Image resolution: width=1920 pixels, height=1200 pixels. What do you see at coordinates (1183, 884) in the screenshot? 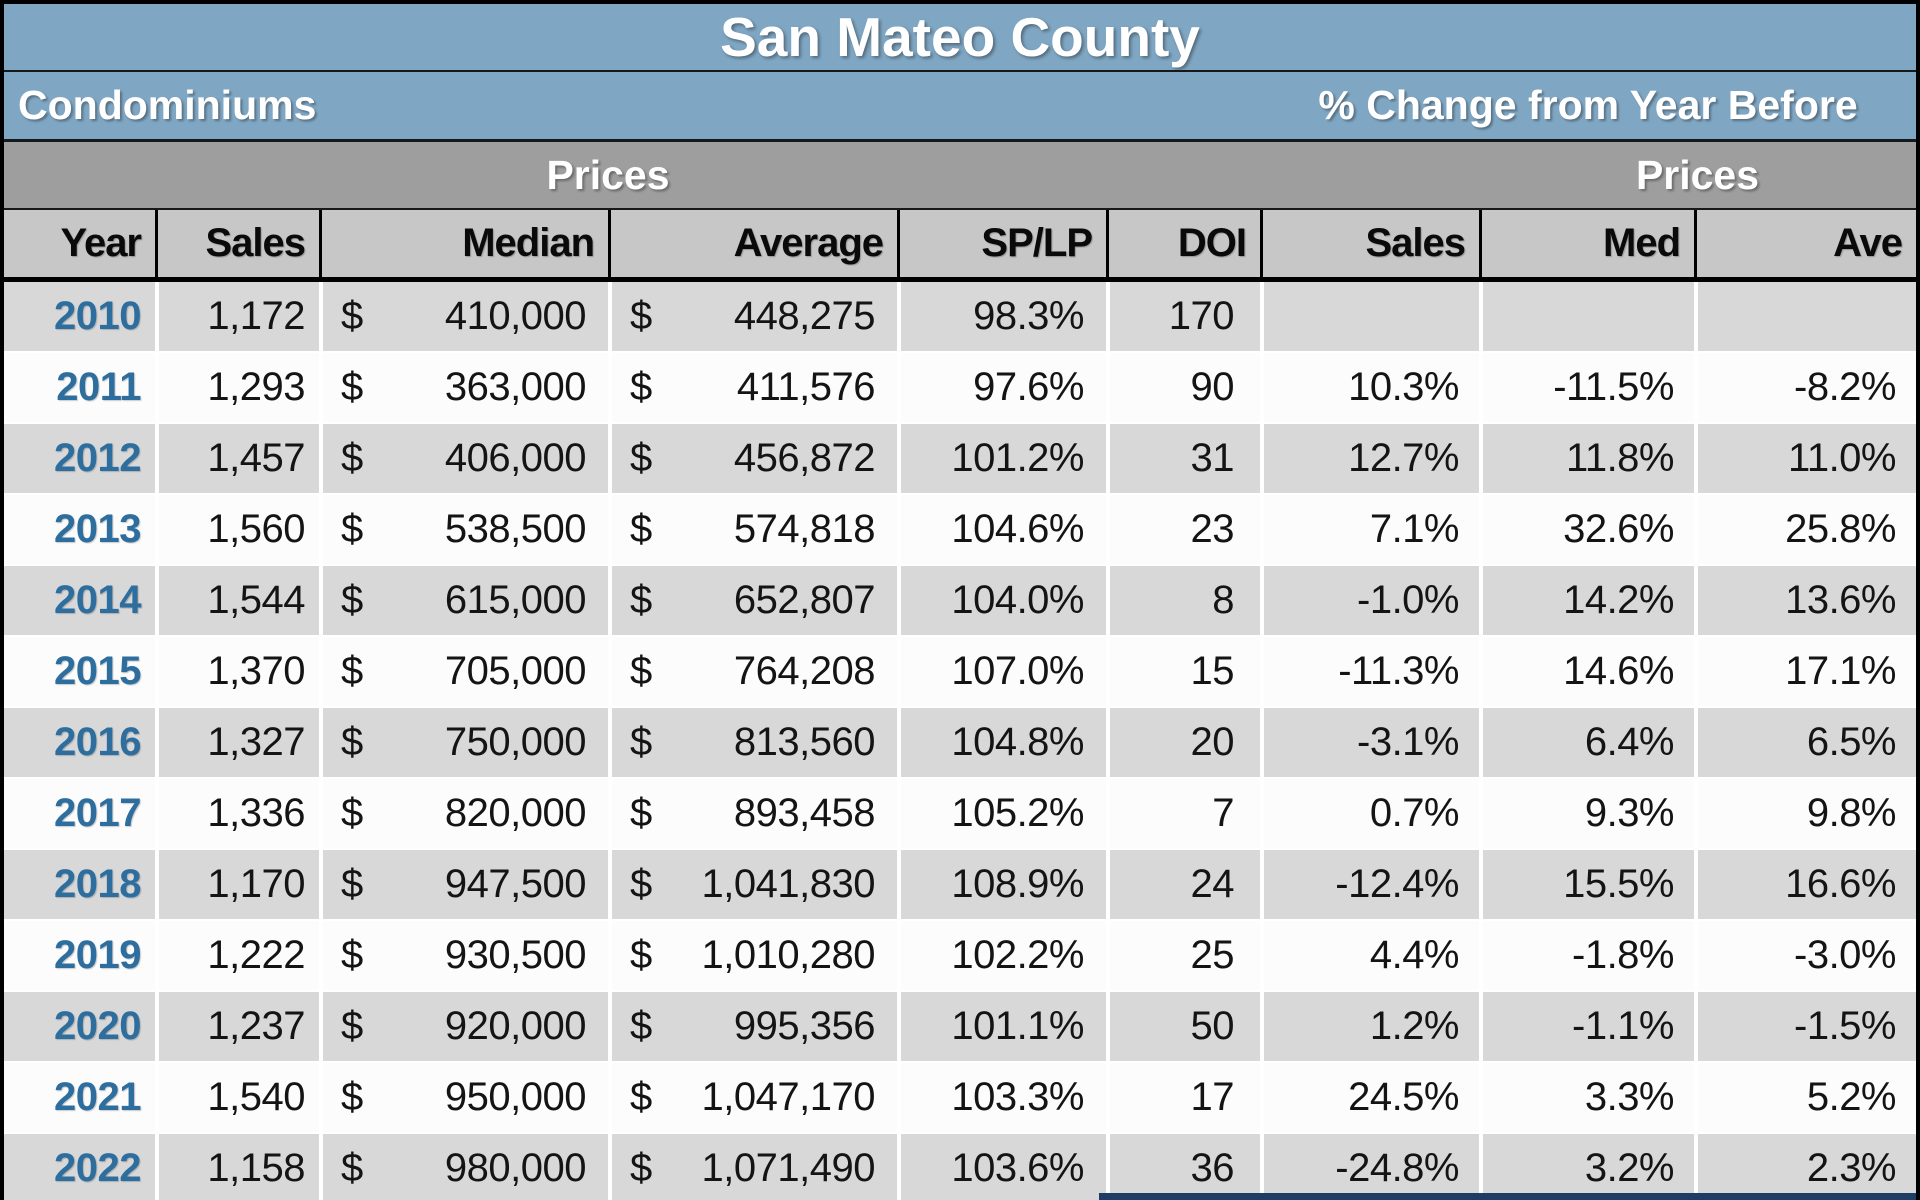
I see `cell-doi: 24` at bounding box center [1183, 884].